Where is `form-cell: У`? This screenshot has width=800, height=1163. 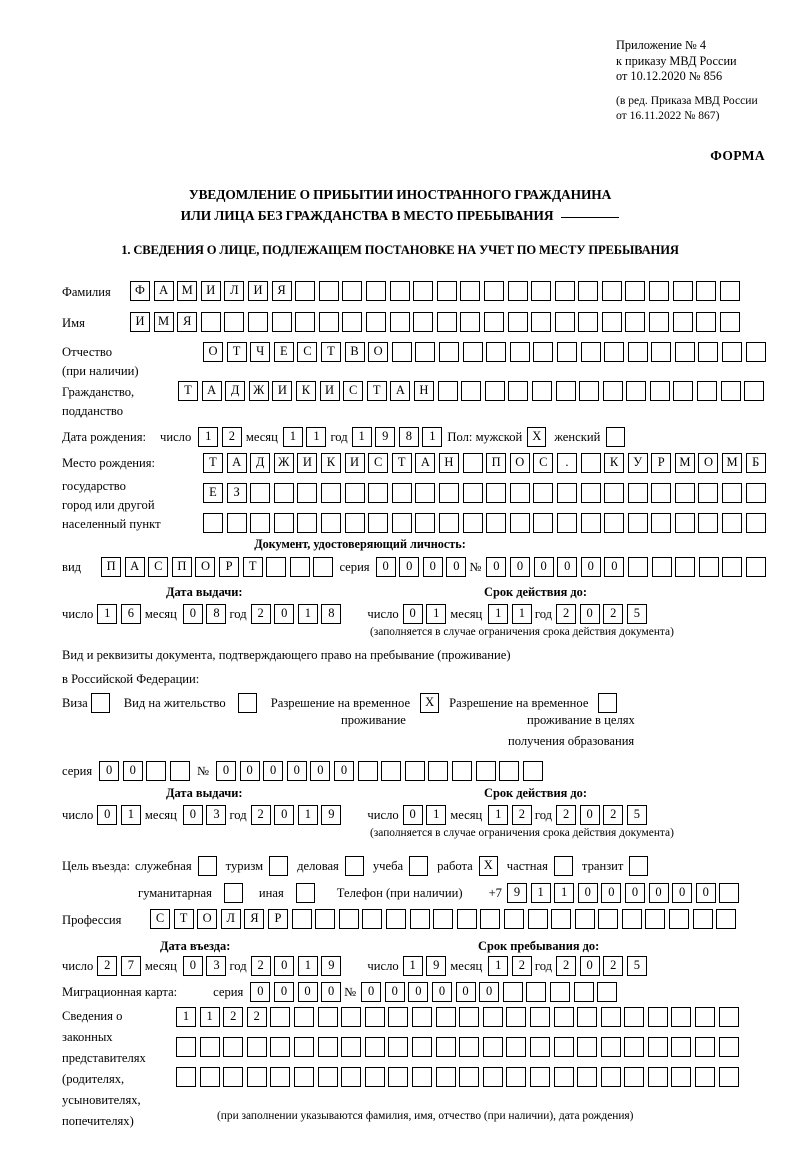
form-cell: У is located at coordinates (637, 463).